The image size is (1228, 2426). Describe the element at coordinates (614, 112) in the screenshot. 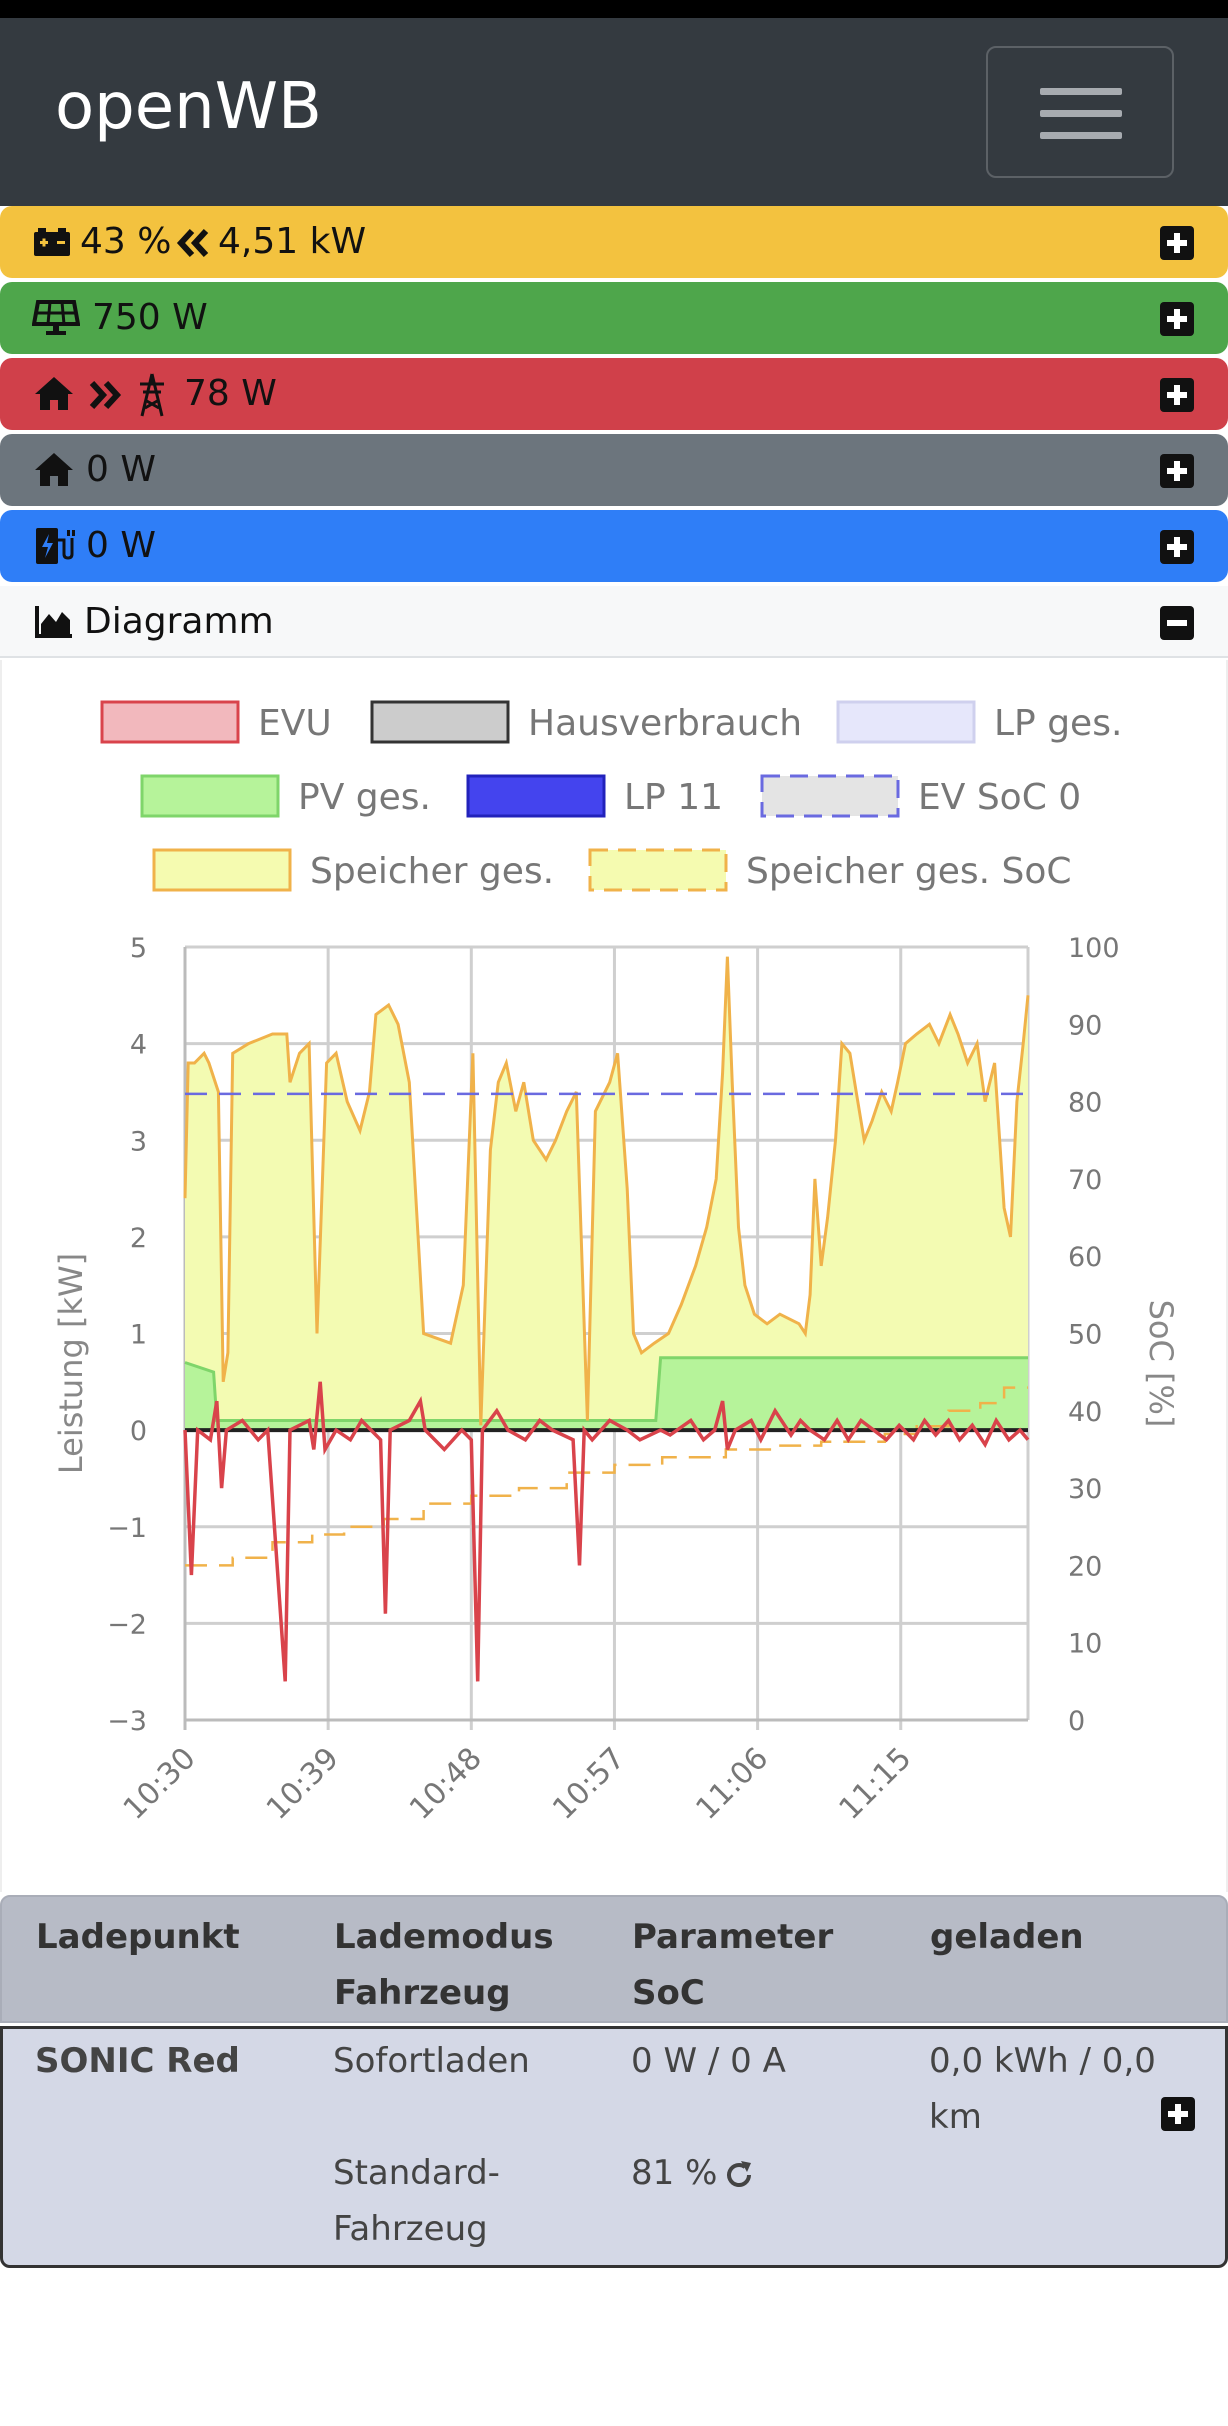

I see `navbar: openWB` at that location.